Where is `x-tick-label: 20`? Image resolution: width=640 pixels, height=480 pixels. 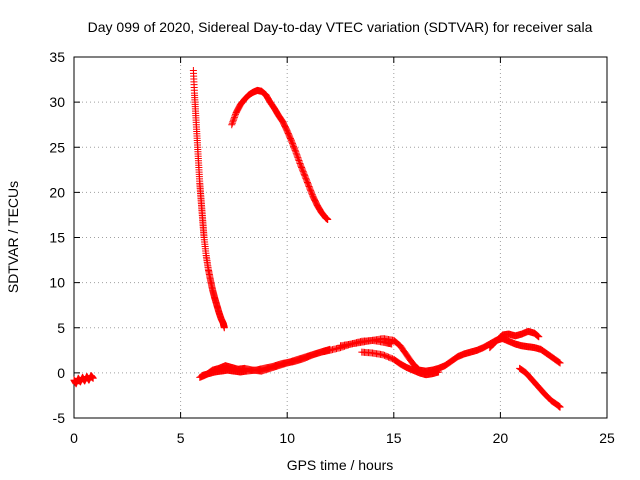 x-tick-label: 20 is located at coordinates (501, 438).